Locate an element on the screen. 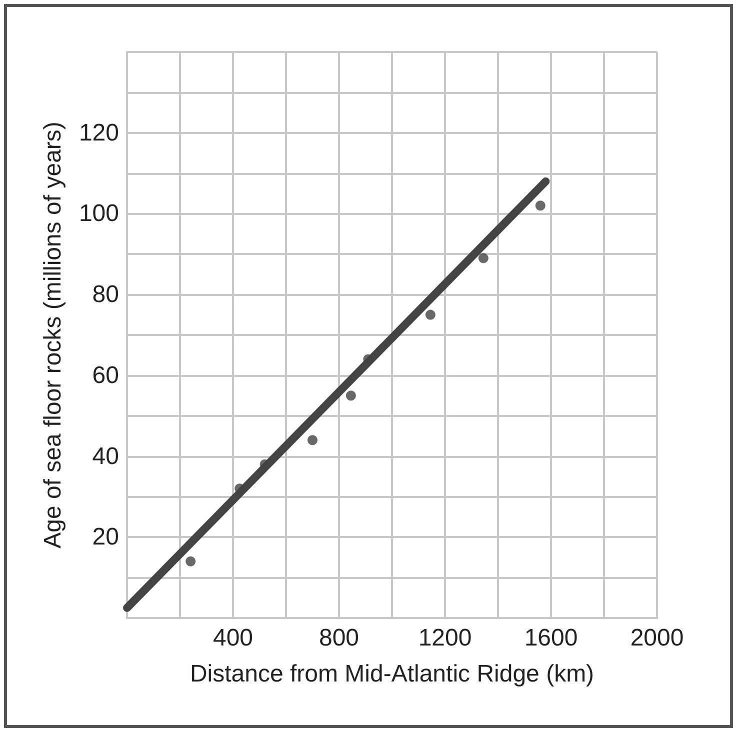 This screenshot has height=732, width=739. x-tick-label: 1600 is located at coordinates (551, 638).